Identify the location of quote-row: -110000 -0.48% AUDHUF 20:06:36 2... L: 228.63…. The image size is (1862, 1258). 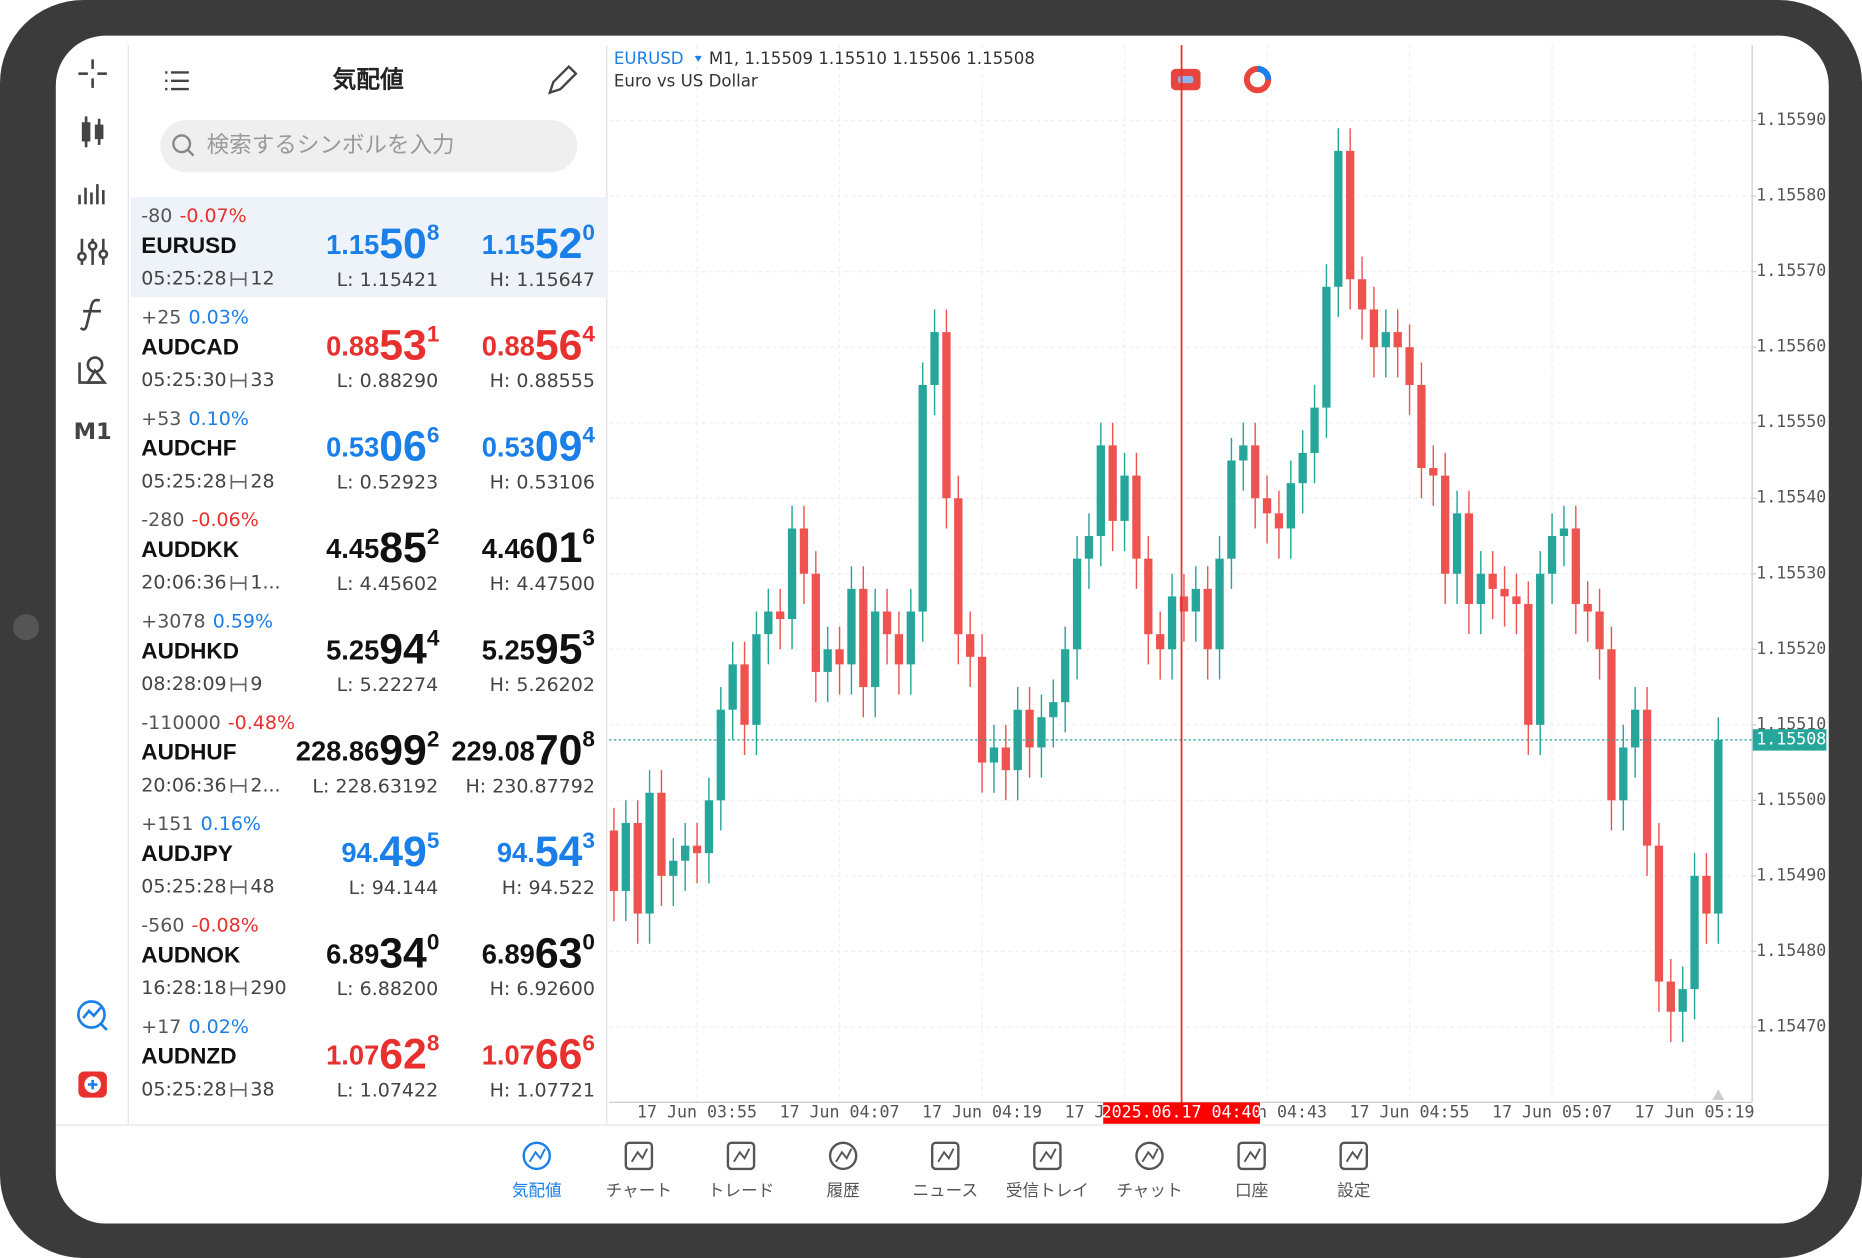
(368, 754).